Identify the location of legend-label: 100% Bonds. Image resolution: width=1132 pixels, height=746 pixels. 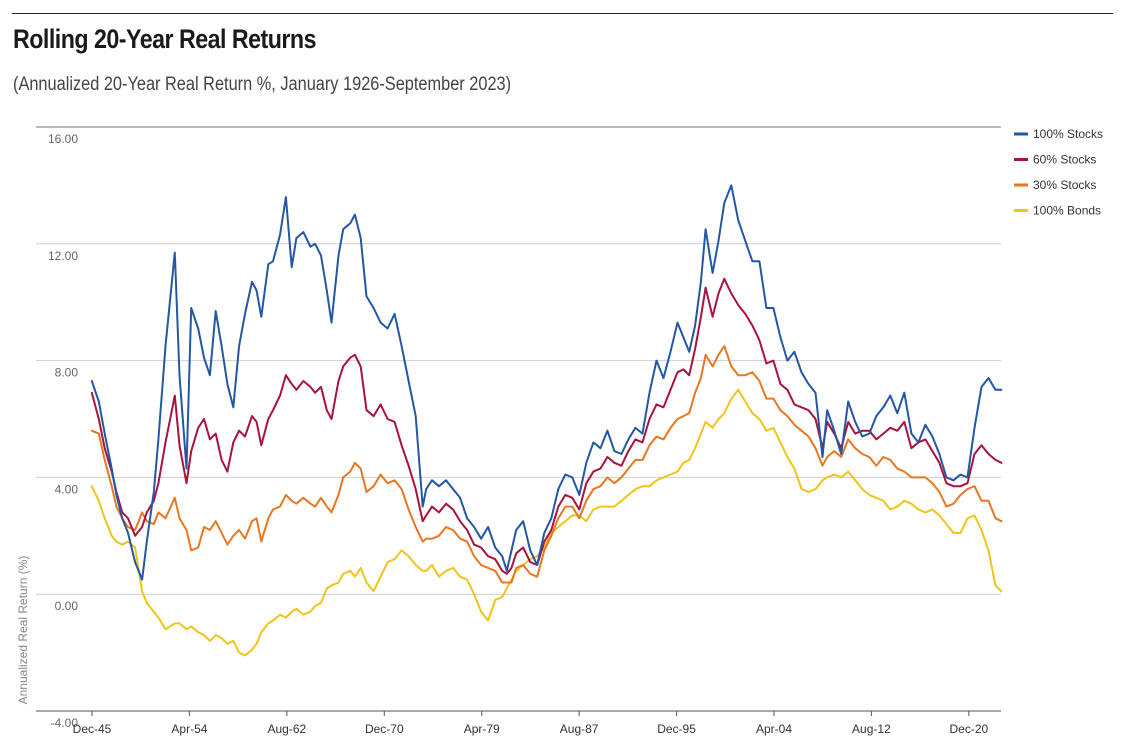
(1067, 211).